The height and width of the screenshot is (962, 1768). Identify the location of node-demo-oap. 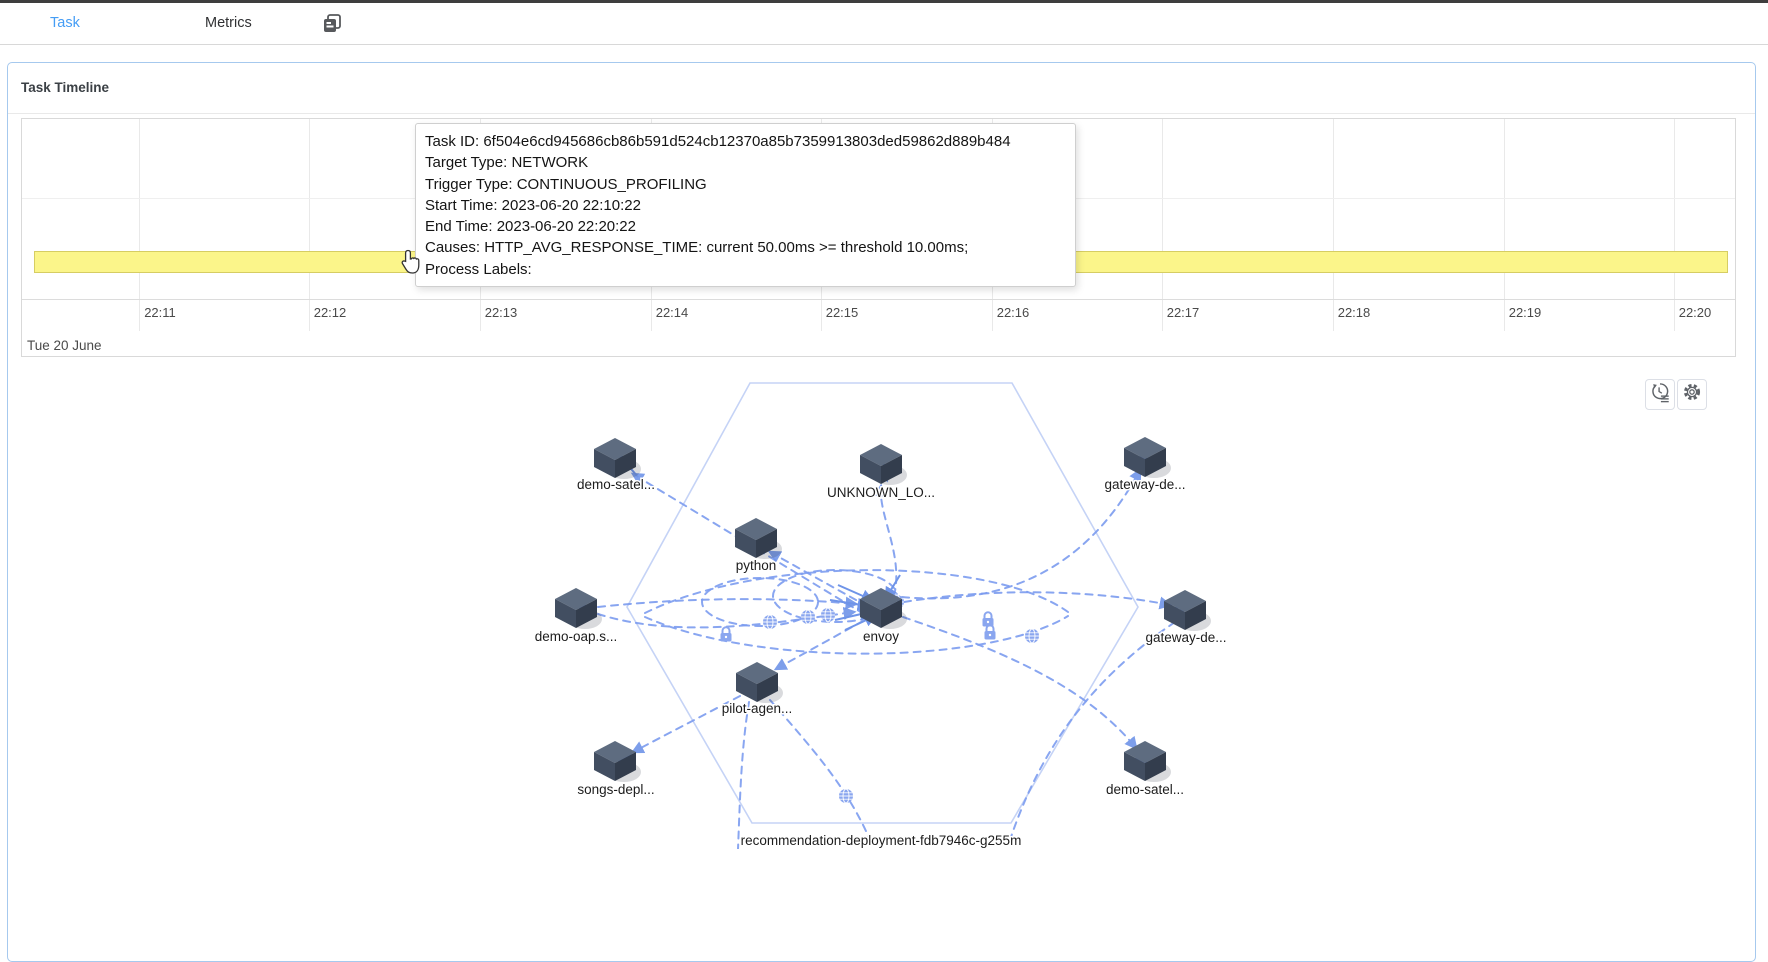
(578, 608).